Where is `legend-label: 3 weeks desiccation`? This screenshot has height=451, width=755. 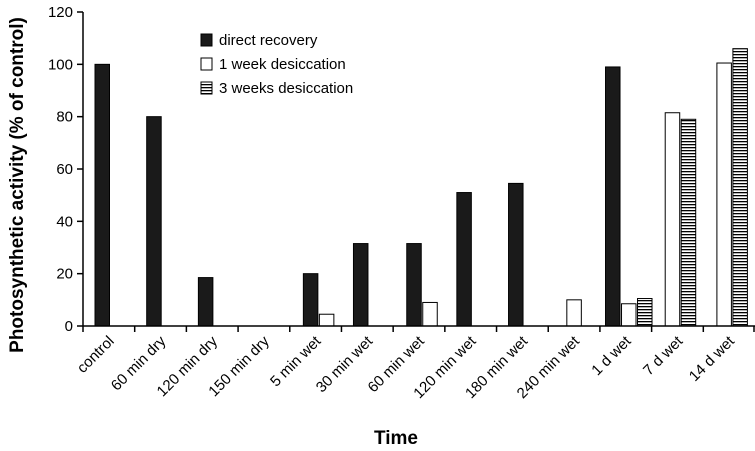 legend-label: 3 weeks desiccation is located at coordinates (286, 88).